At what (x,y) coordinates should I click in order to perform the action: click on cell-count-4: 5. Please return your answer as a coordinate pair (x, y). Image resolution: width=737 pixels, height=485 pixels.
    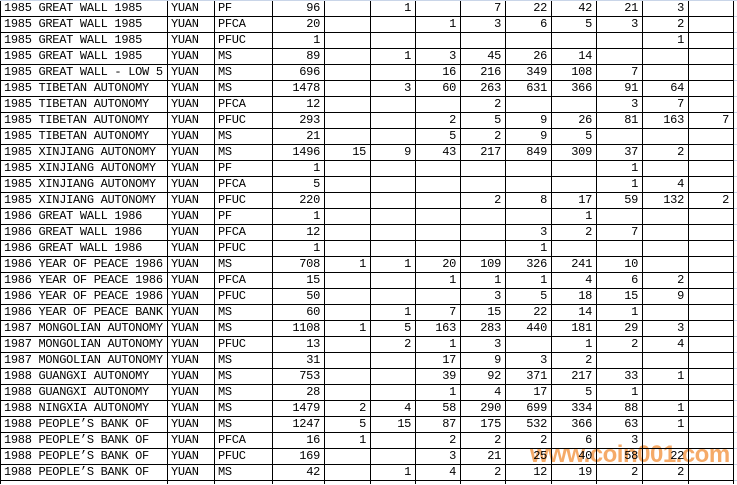
    Looking at the image, I should click on (483, 120).